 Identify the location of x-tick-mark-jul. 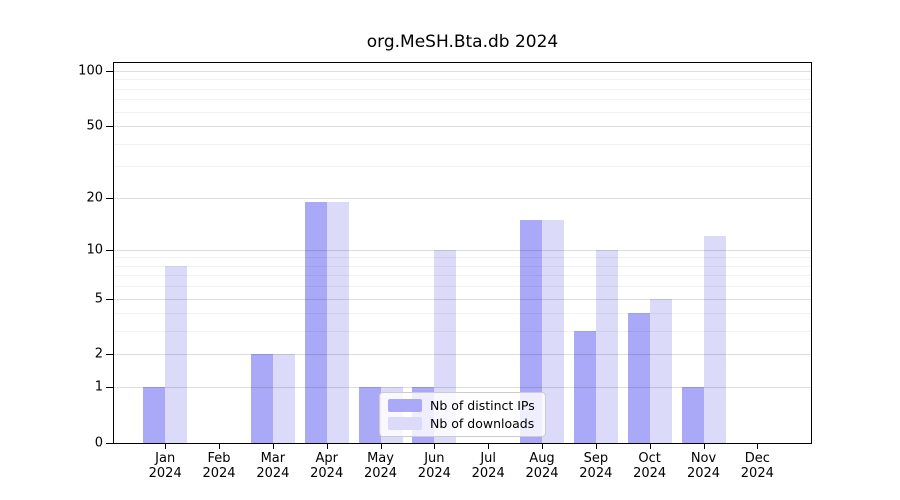
(489, 446).